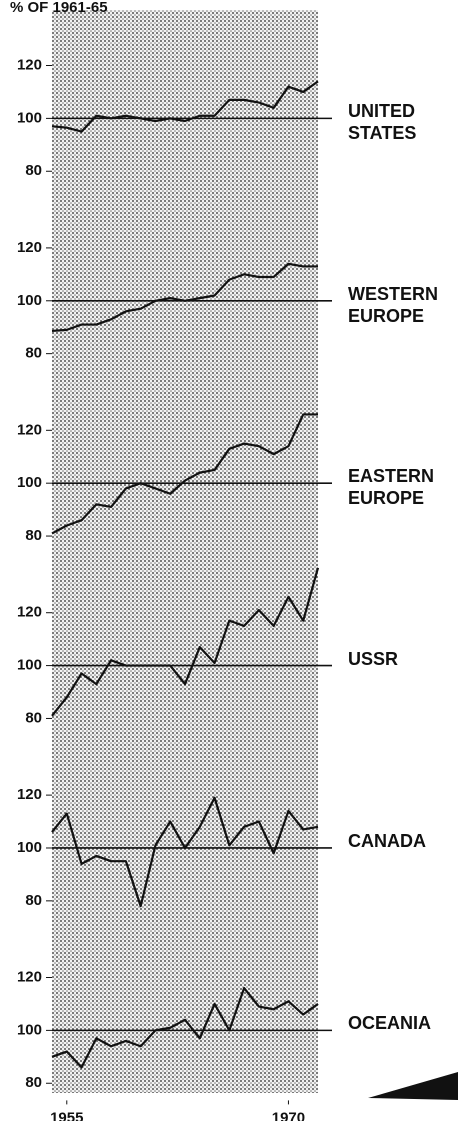 Image resolution: width=460 pixels, height=1121 pixels. What do you see at coordinates (390, 1023) in the screenshot?
I see `region-label: OCEANIA` at bounding box center [390, 1023].